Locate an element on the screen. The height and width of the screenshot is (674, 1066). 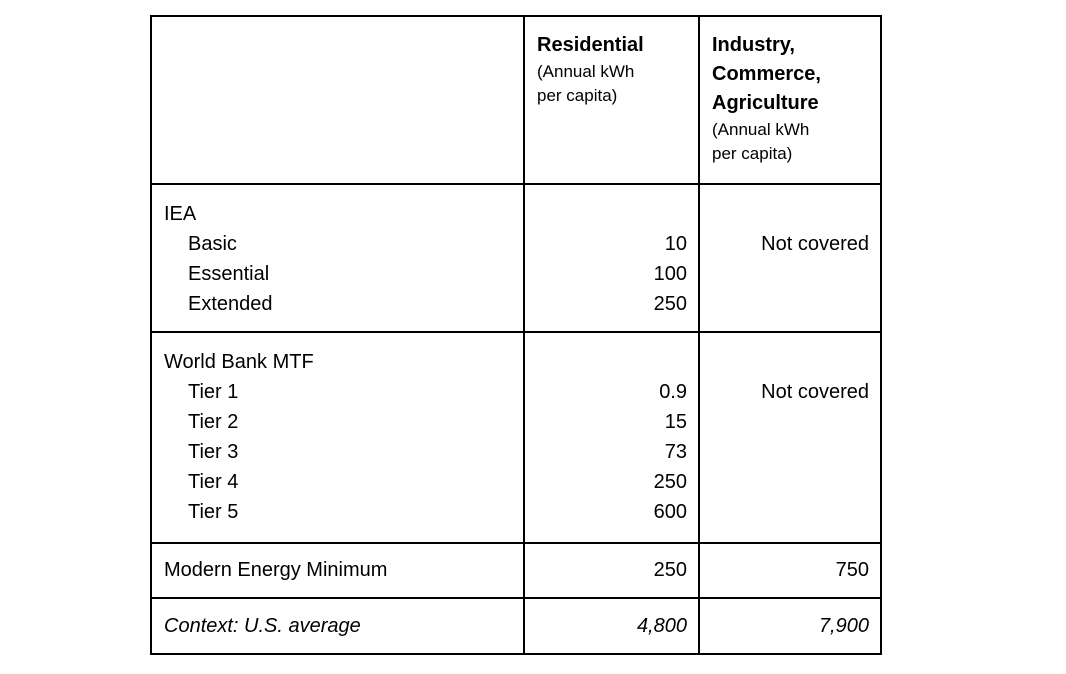
wb-tier1-value: 0.9 is located at coordinates (673, 392).